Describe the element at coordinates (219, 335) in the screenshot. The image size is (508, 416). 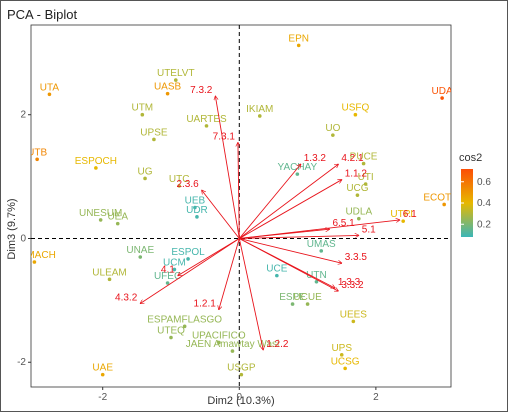
I see `individual-label: UPACIFICO` at that location.